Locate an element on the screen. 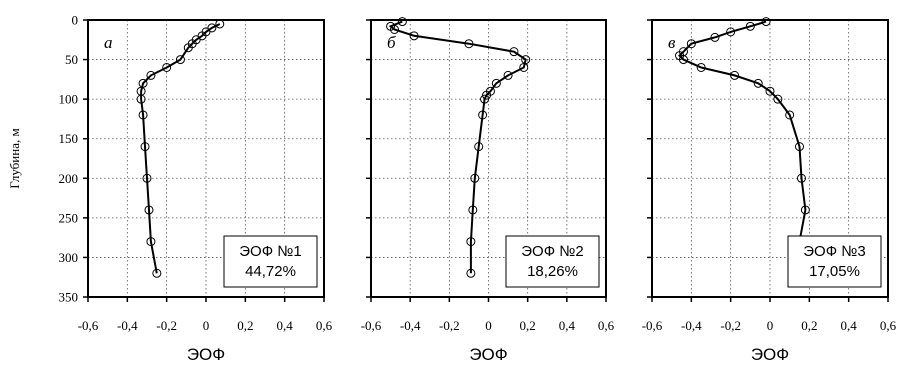 The image size is (899, 367). eof-box-label: ЭОФ №2 is located at coordinates (552, 251).